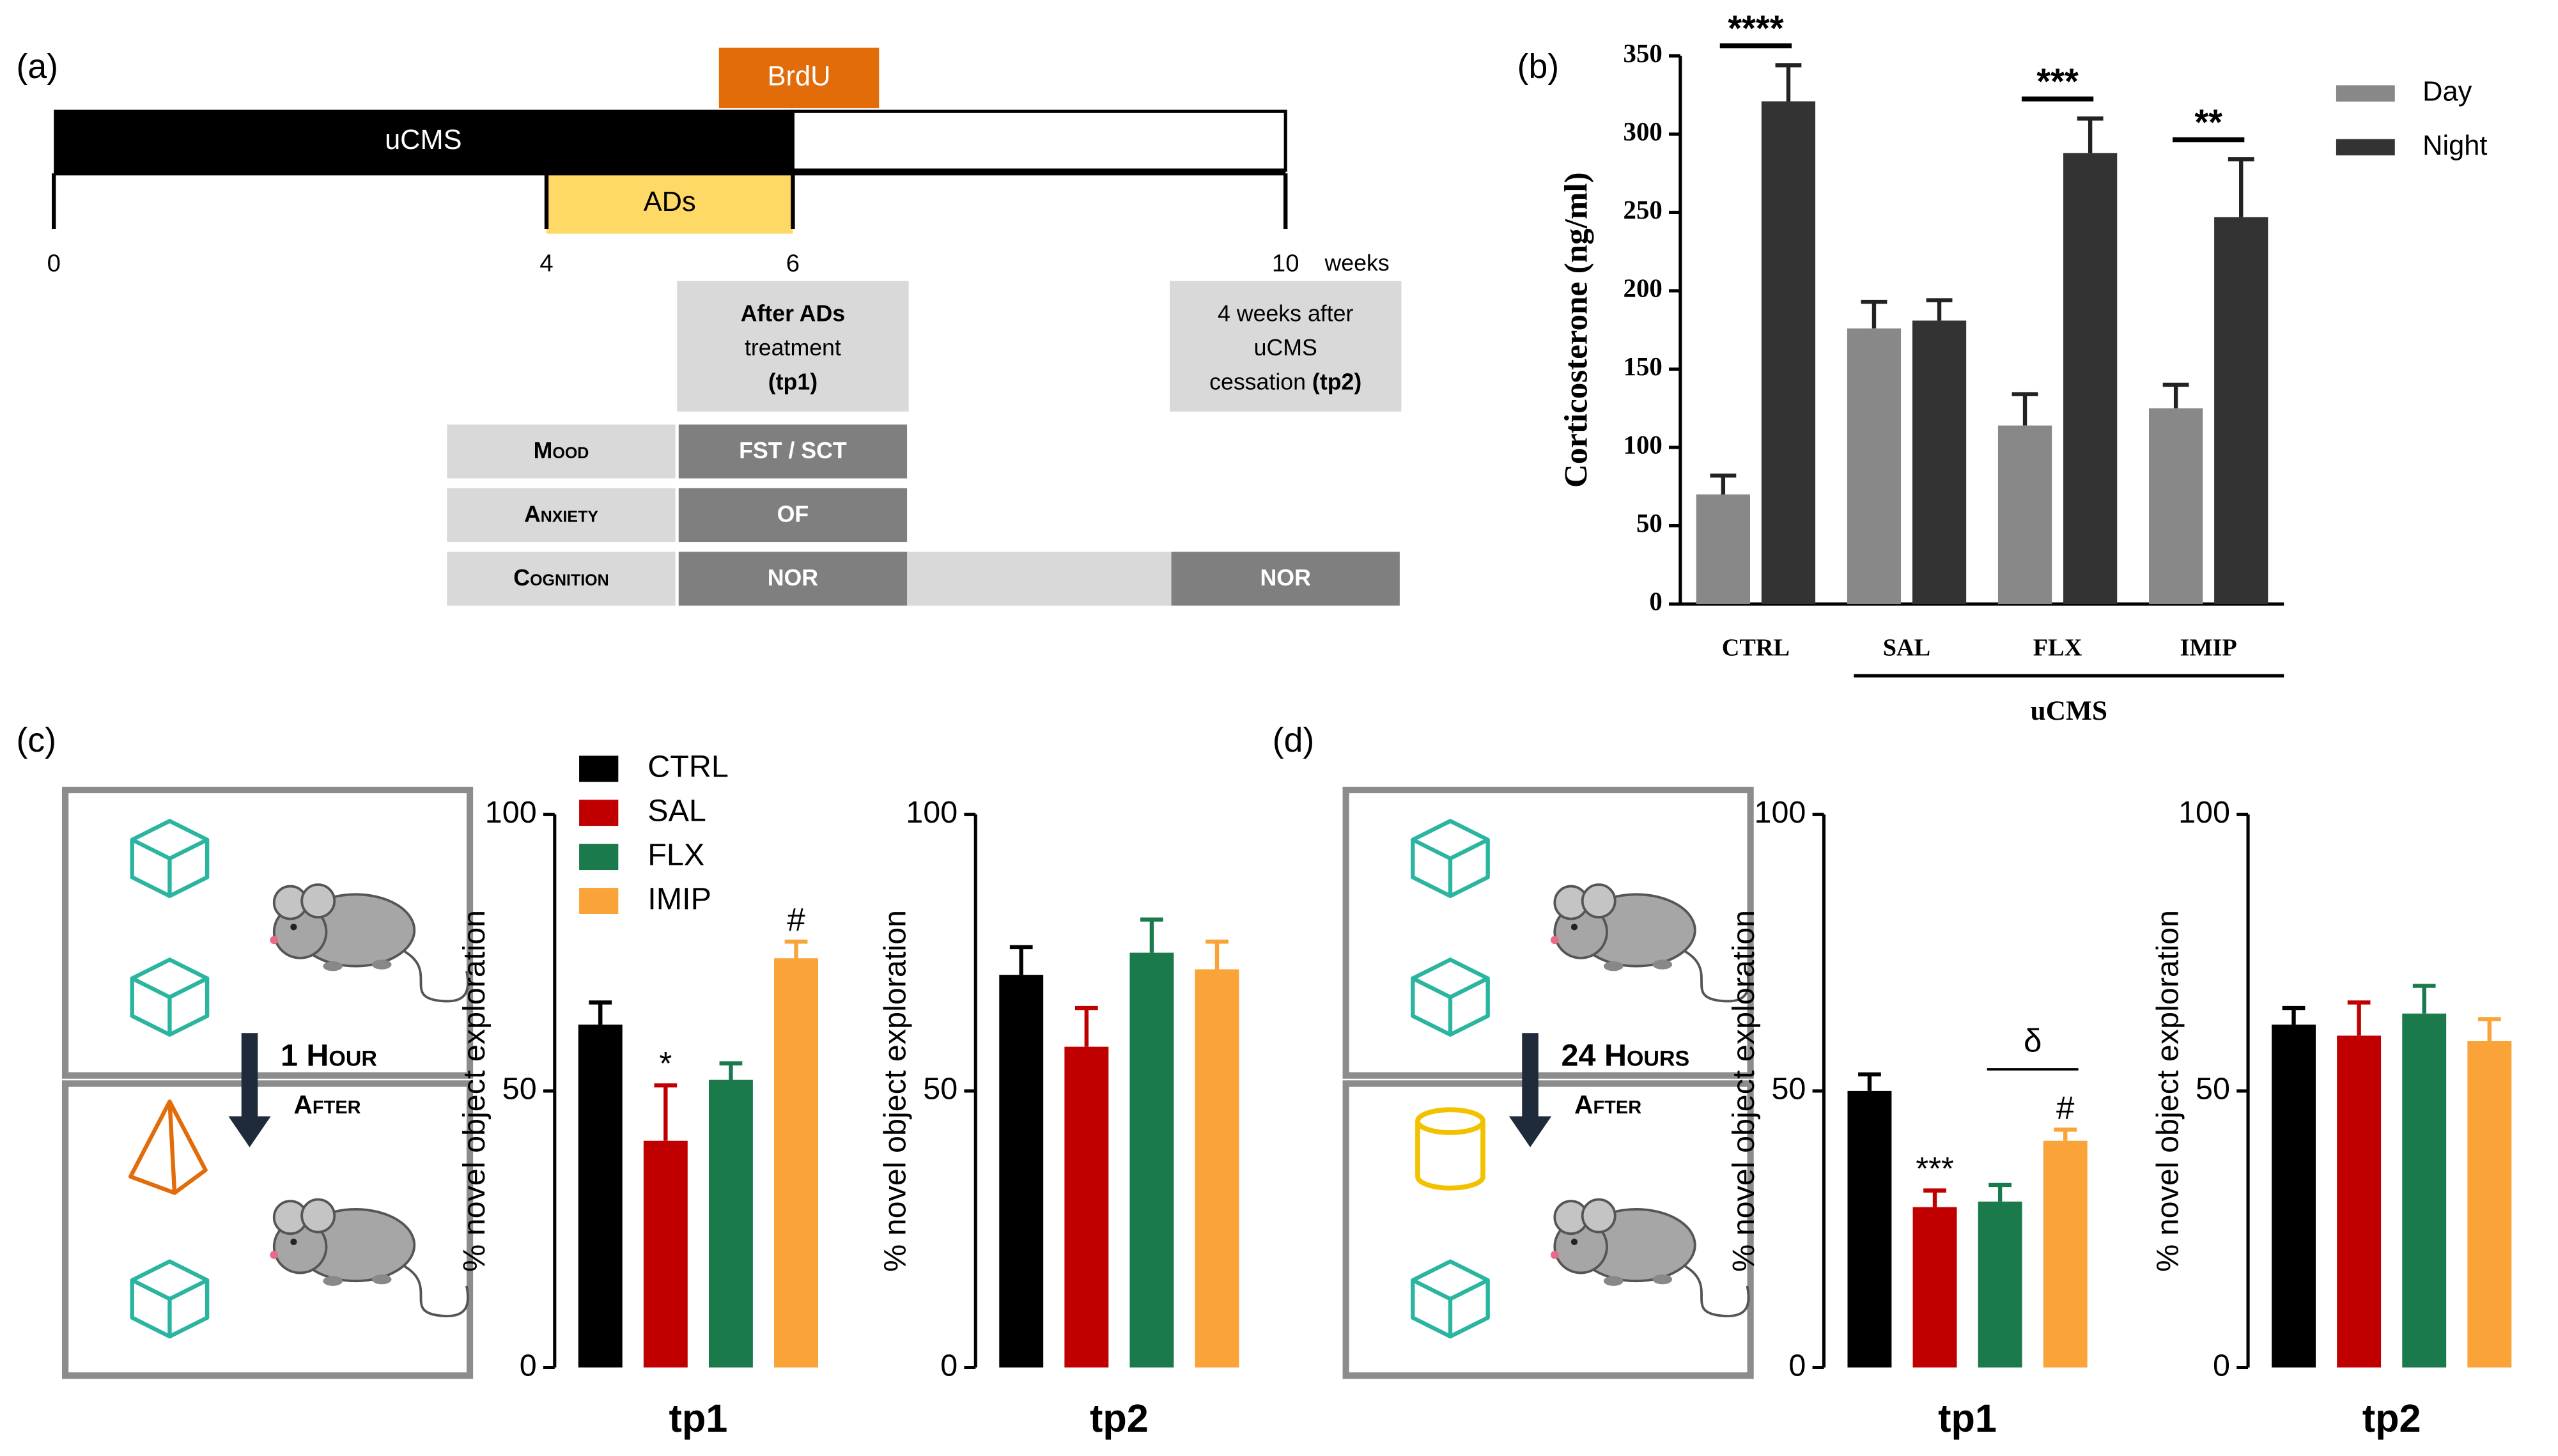  Describe the element at coordinates (1450, 1149) in the screenshot. I see `novel-object` at that location.